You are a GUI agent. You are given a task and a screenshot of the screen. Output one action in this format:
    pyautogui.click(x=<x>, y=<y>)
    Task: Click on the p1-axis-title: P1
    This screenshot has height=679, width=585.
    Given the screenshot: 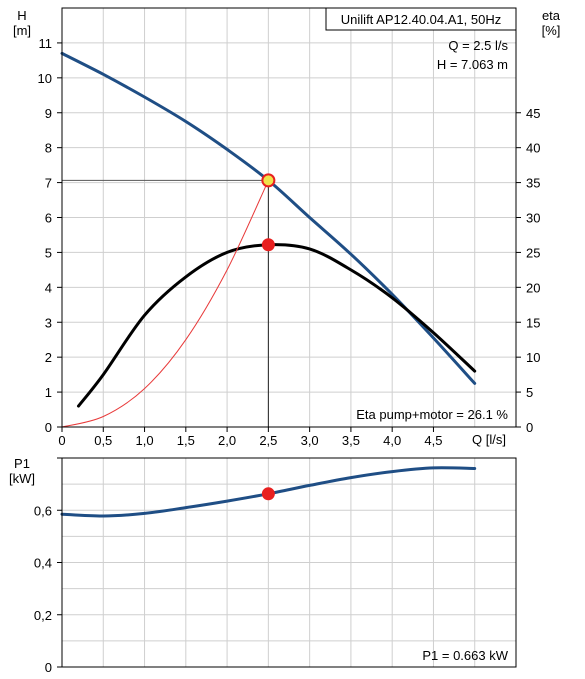 What is the action you would take?
    pyautogui.click(x=22, y=463)
    